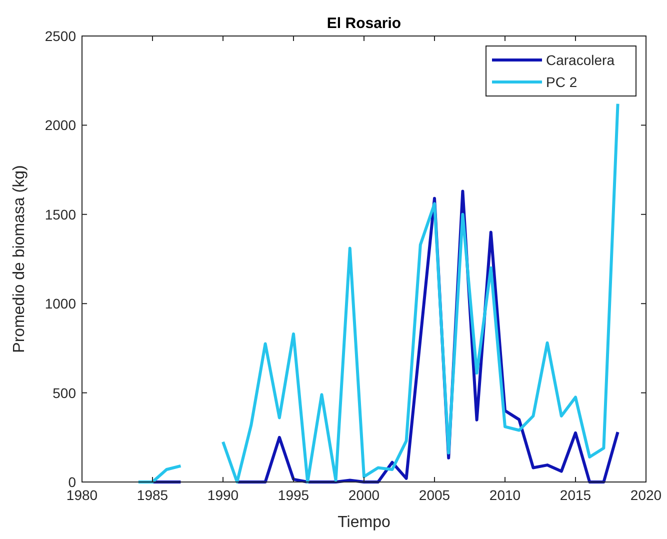 This screenshot has width=667, height=539. Describe the element at coordinates (505, 495) in the screenshot. I see `x-tick-label: 2010` at that location.